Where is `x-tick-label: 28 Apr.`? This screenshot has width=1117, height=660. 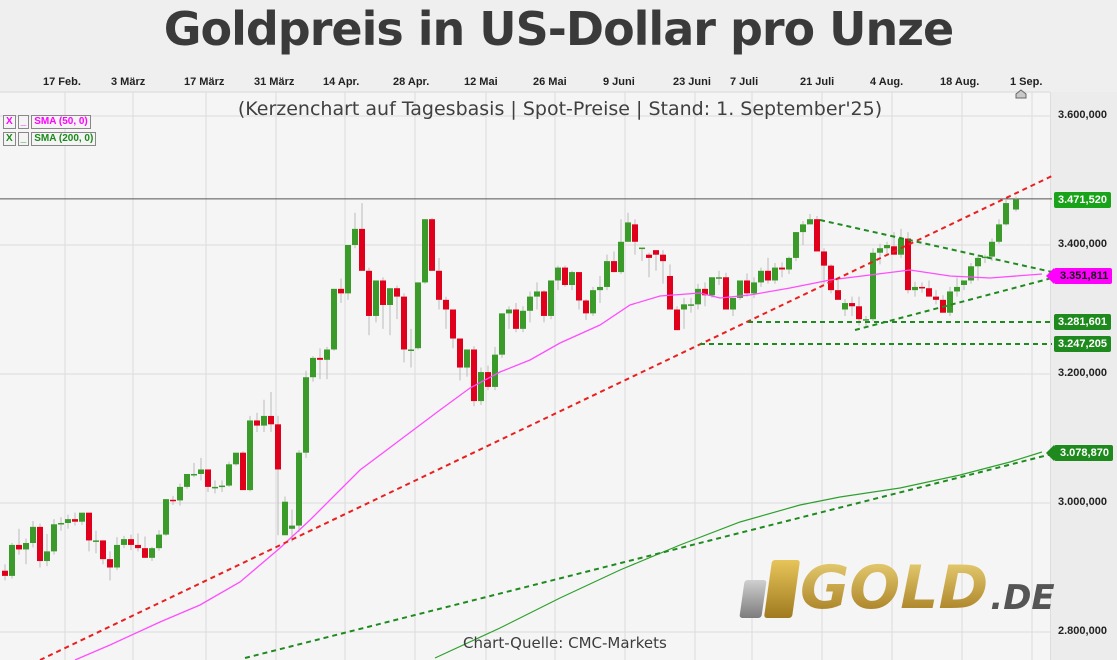
x-tick-label: 28 Apr. is located at coordinates (411, 82).